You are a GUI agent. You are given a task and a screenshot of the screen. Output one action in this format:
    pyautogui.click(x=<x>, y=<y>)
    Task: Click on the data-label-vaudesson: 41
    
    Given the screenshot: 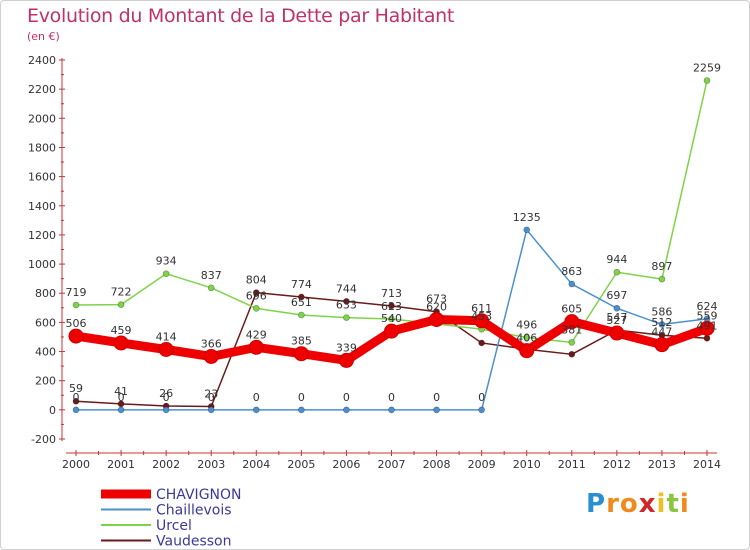 What is the action you would take?
    pyautogui.click(x=121, y=391)
    